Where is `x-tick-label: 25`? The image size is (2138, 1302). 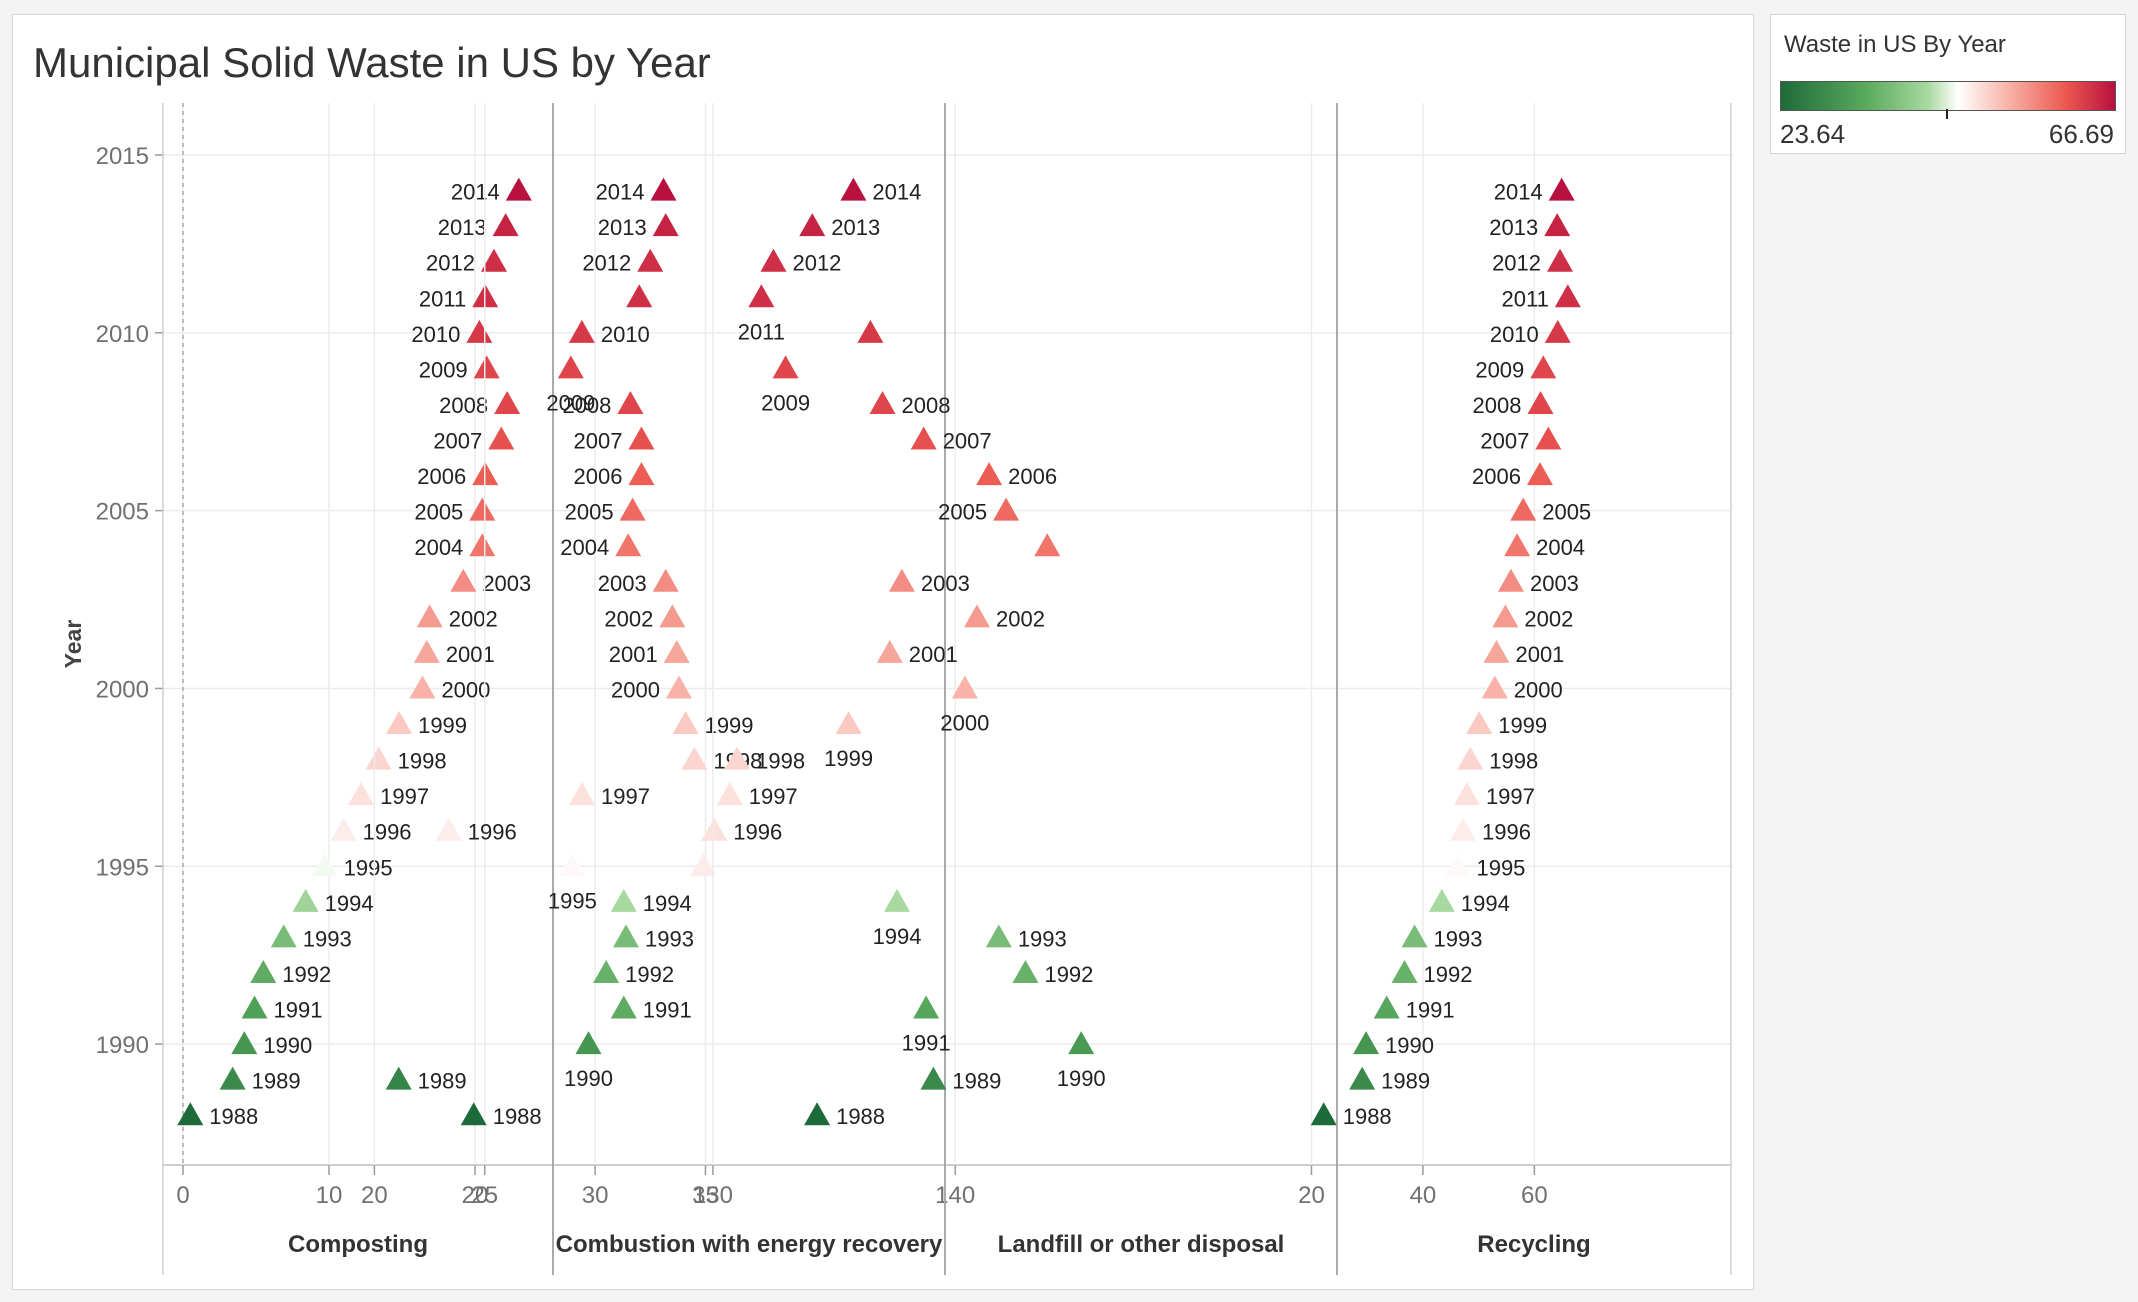
x-tick-label: 25 is located at coordinates (484, 1195).